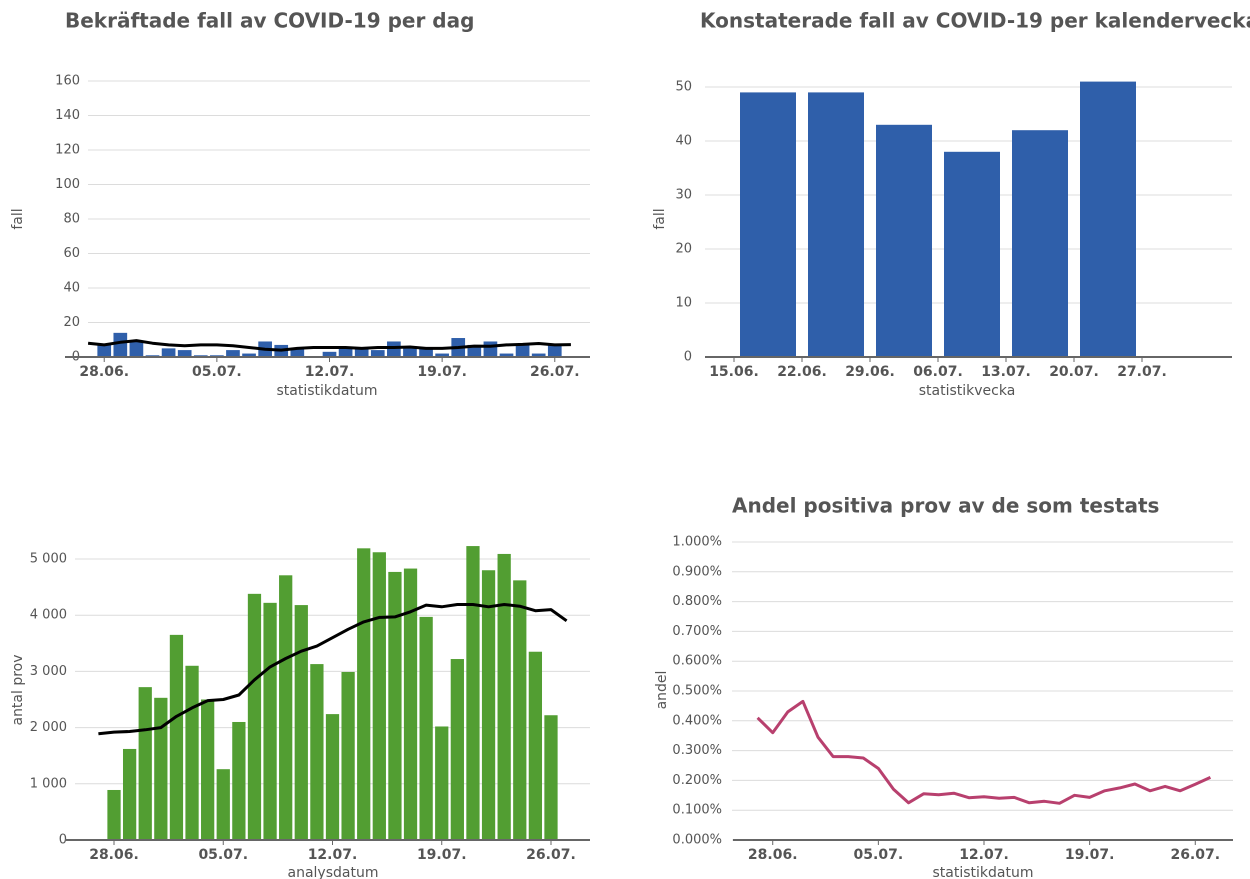 This screenshot has height=879, width=1250. Describe the element at coordinates (683, 87) in the screenshot. I see `y-tick-label: 50` at that location.